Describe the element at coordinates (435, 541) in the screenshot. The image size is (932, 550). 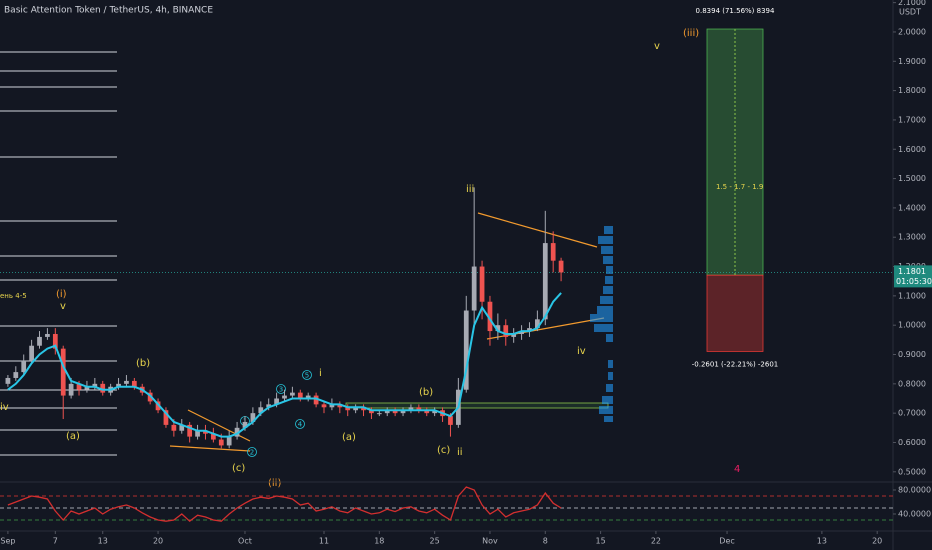
I see `x-tick-label: 25` at that location.